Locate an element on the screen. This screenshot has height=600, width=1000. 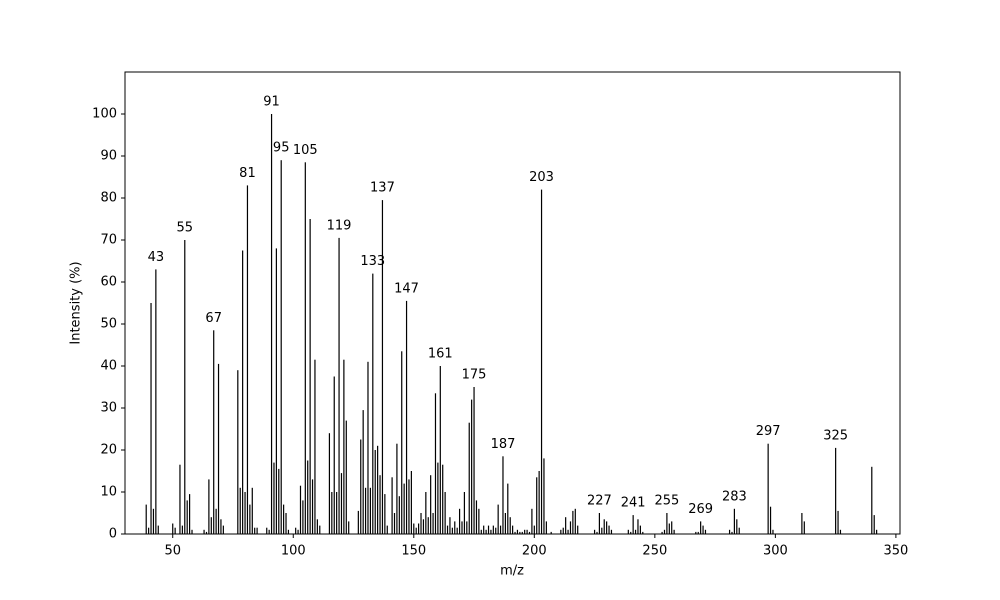
peak-label: 161 is located at coordinates (440, 354).